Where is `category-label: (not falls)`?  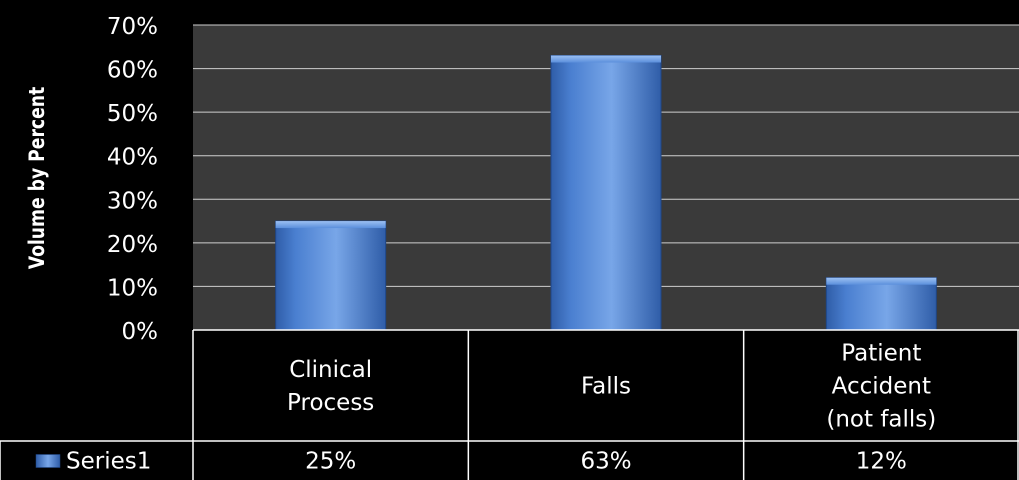 category-label: (not falls) is located at coordinates (881, 420).